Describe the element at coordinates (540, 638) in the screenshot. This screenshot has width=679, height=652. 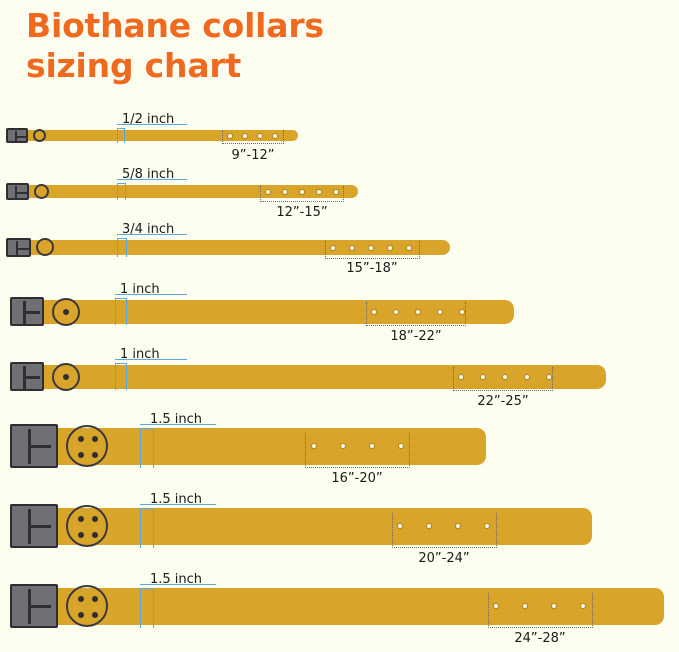
I see `length-label: 24”-28”` at that location.